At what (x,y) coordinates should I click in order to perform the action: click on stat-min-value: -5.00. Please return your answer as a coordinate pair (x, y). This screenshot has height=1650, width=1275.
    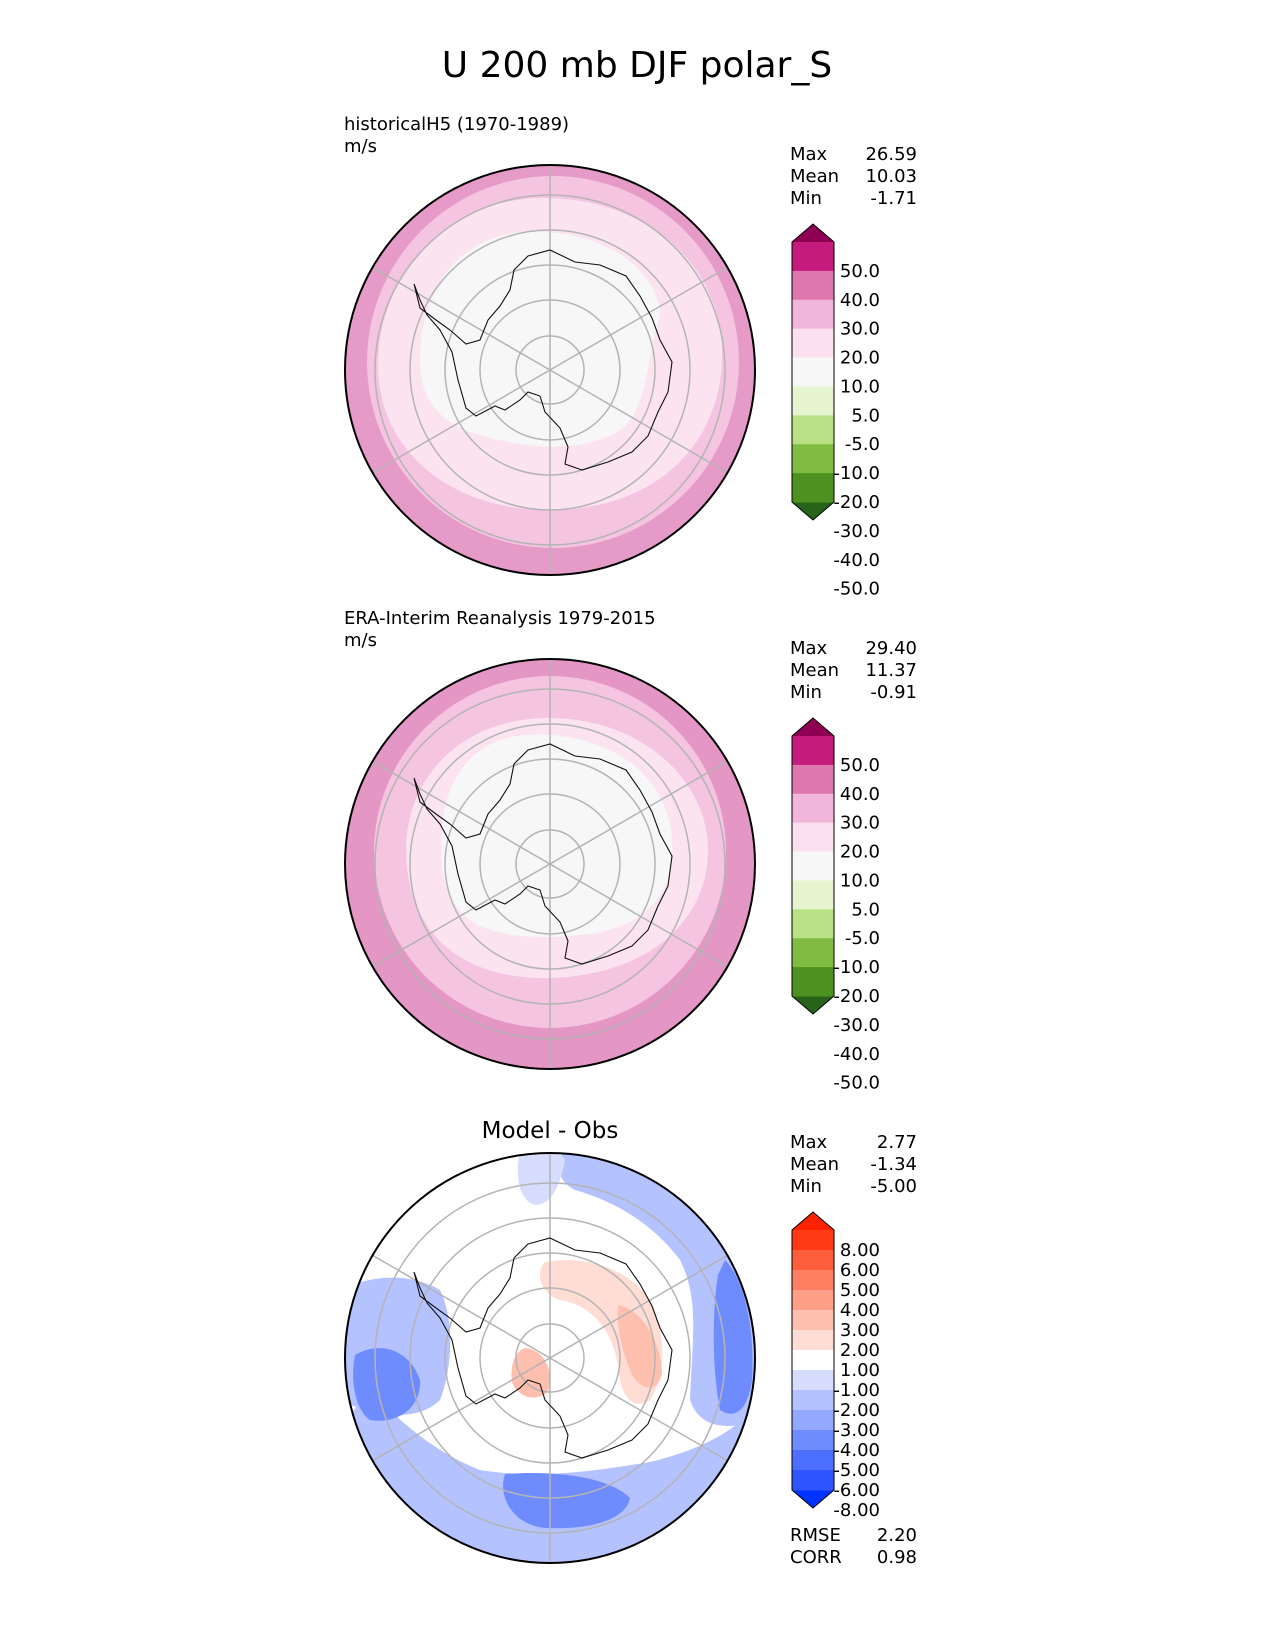
    Looking at the image, I should click on (893, 1186).